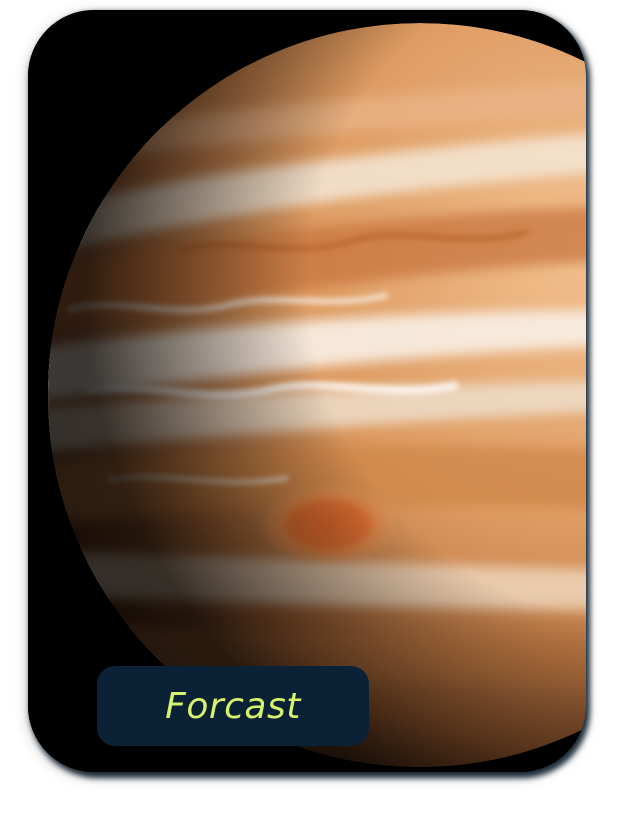 This screenshot has height=820, width=622. I want to click on forecast-button: Forcast, so click(233, 706).